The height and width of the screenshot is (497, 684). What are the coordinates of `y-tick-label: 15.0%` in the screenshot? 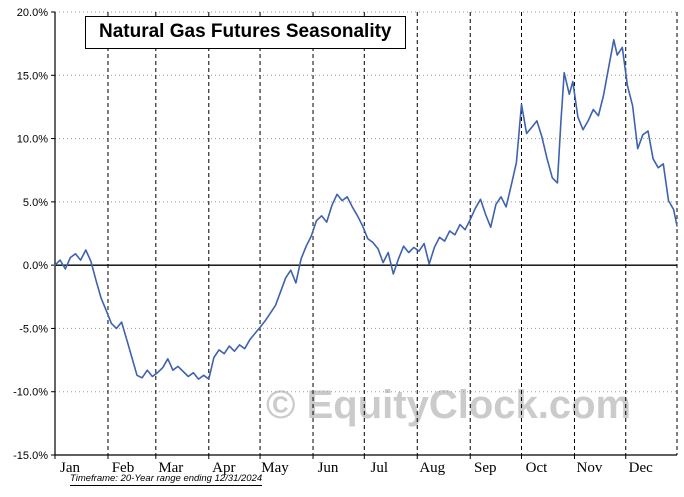 It's located at (32, 76).